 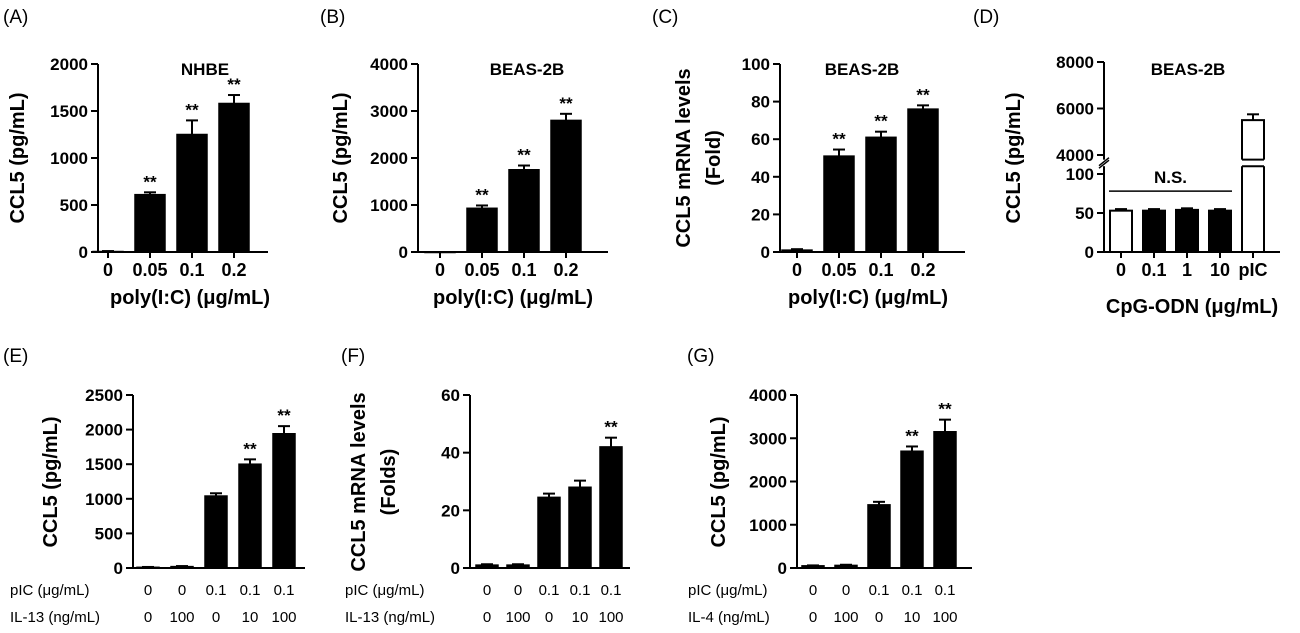 What do you see at coordinates (15, 17) in the screenshot?
I see `panel-label: (A)` at bounding box center [15, 17].